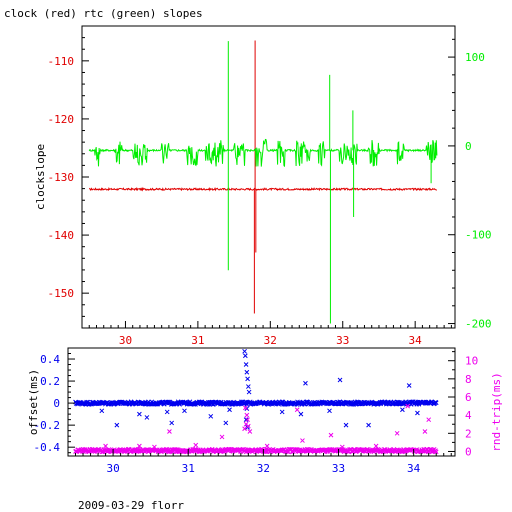 The image size is (512, 512). What do you see at coordinates (61, 293) in the screenshot?
I see `slopes-y-tick-label: -150` at bounding box center [61, 293].